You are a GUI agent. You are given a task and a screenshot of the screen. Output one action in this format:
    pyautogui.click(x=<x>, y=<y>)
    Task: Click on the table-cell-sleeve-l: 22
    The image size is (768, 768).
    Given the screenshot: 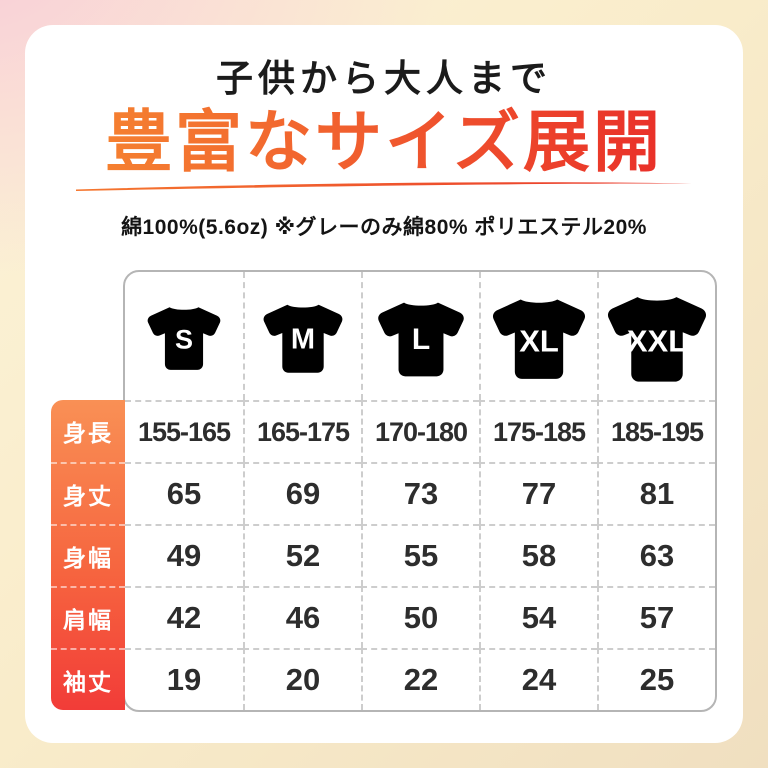 What is the action you would take?
    pyautogui.click(x=420, y=679)
    